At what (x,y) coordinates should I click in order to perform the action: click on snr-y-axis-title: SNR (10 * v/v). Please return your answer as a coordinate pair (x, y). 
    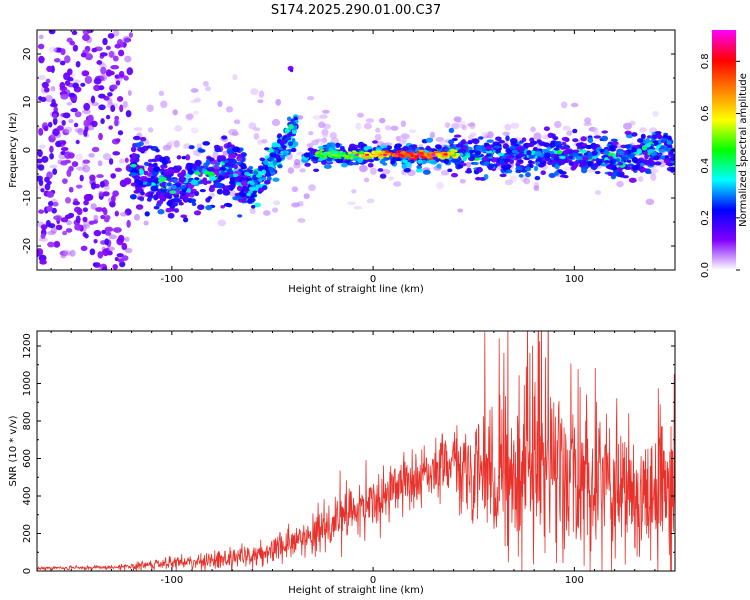
    Looking at the image, I should click on (13, 450).